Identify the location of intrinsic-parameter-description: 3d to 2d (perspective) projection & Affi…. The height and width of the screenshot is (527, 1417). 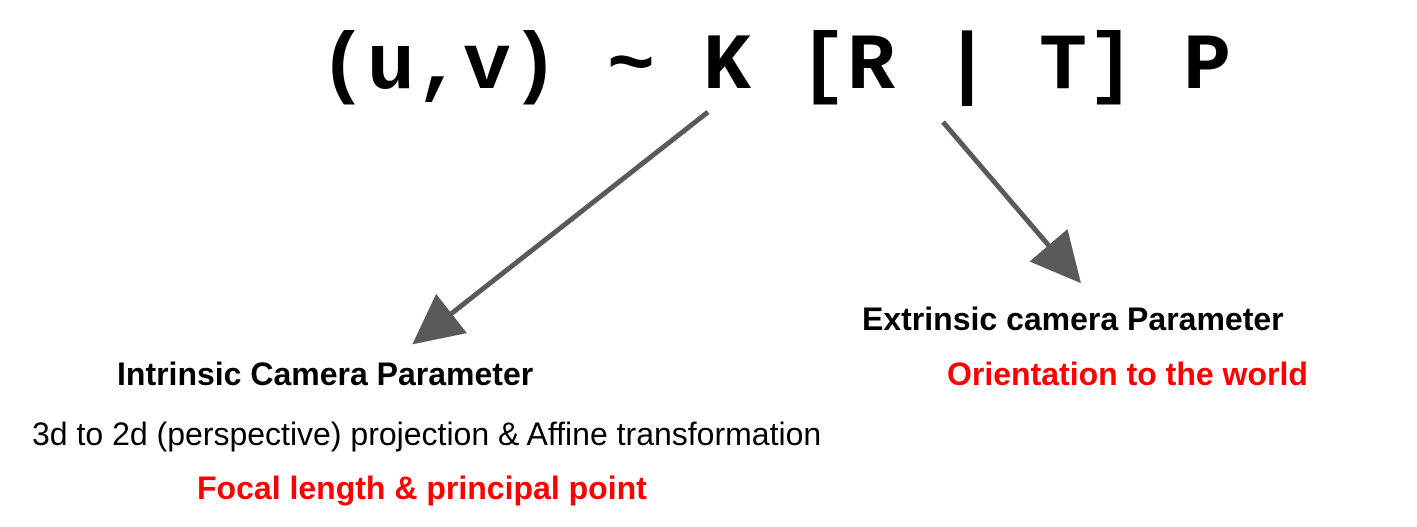
(427, 434).